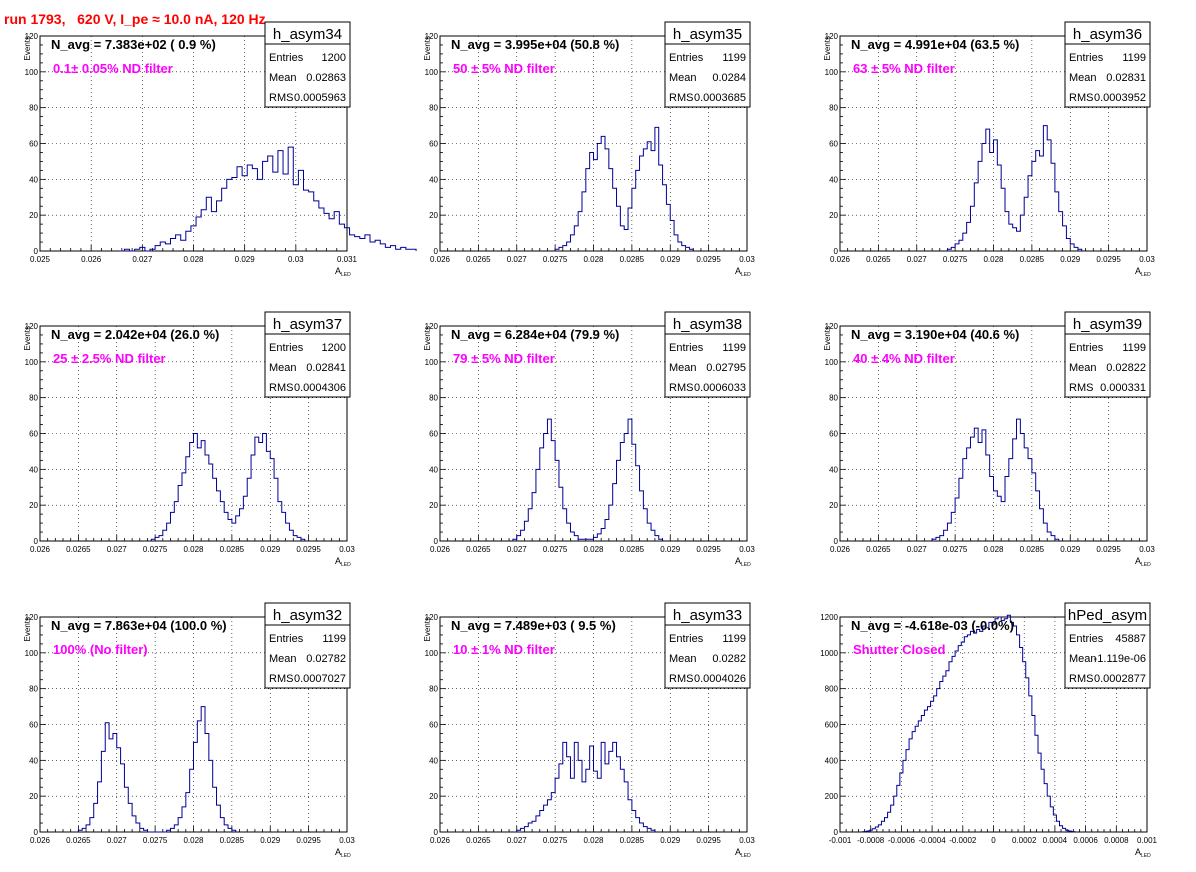 This screenshot has width=1196, height=872. What do you see at coordinates (1024, 840) in the screenshot?
I see `x-tick-label: 0.0002` at bounding box center [1024, 840].